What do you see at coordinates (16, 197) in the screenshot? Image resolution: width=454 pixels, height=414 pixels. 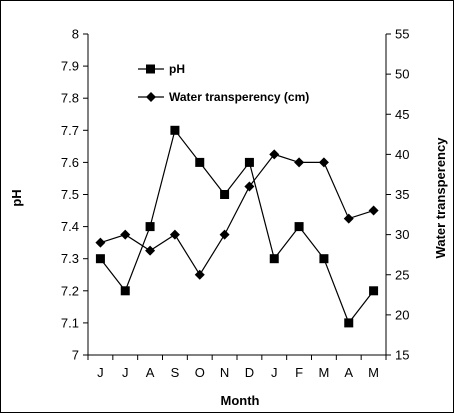 I see `left-y-axis-title: pH` at bounding box center [16, 197].